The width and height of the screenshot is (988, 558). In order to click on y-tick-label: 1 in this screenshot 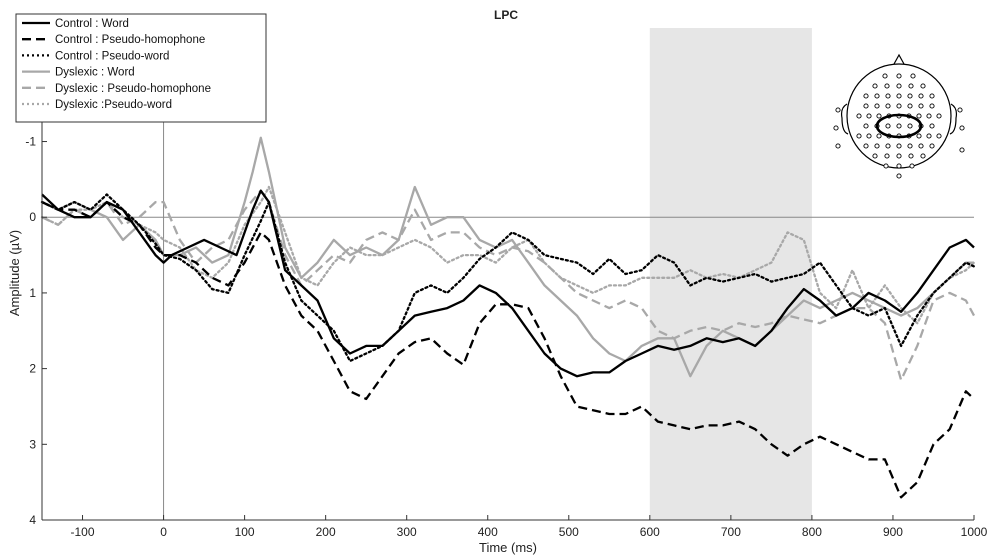, I will do `click(32, 293)`.